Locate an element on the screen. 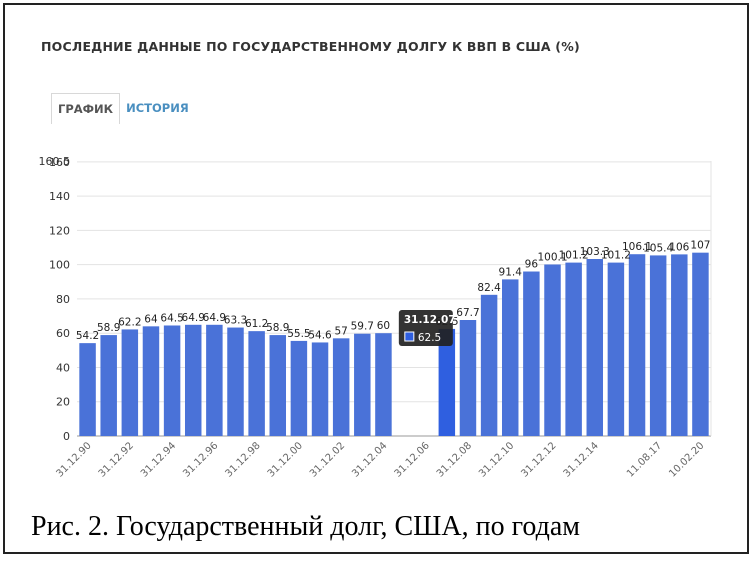  data-label: 106.1 is located at coordinates (637, 247).